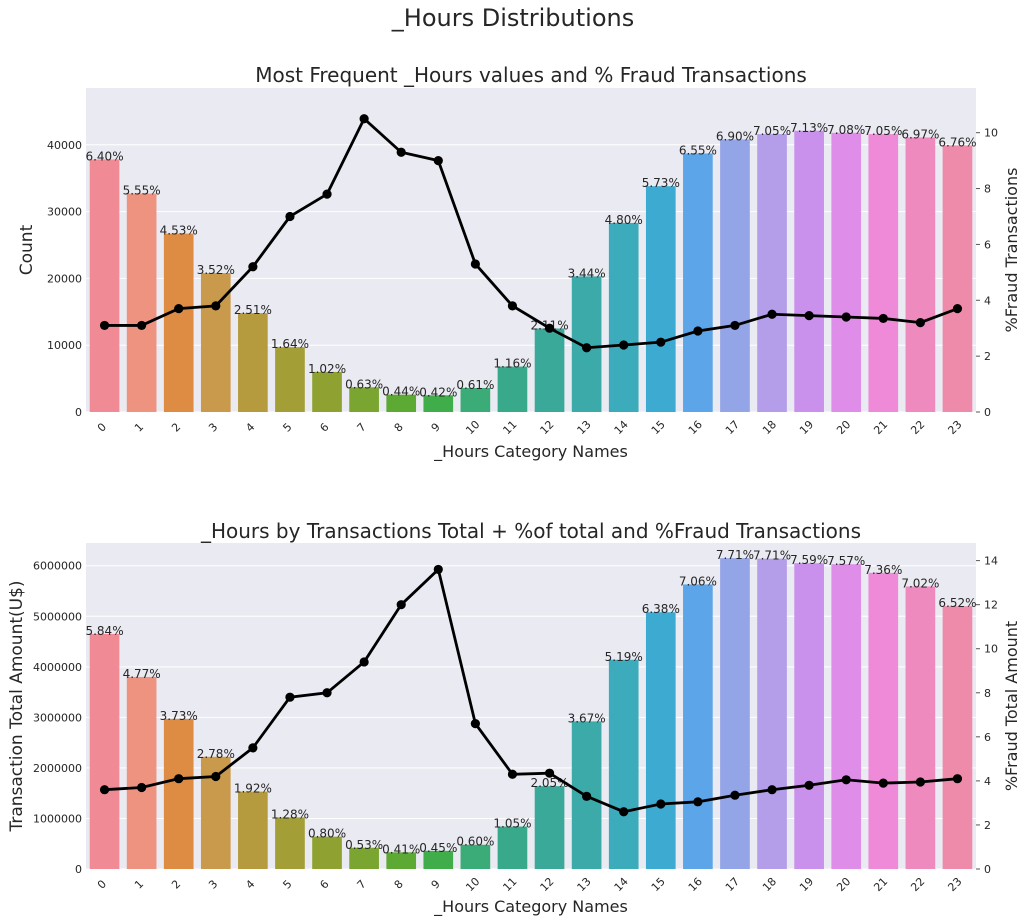  I want to click on x-tick-label: 5, so click(287, 884).